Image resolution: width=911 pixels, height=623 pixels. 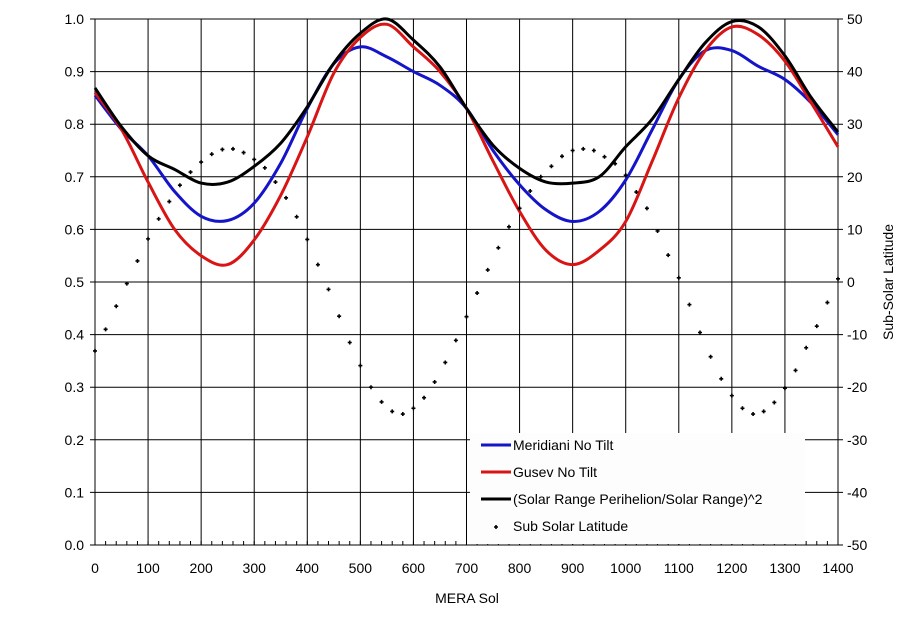 I want to click on x-tick-label: 1400, so click(x=837, y=568).